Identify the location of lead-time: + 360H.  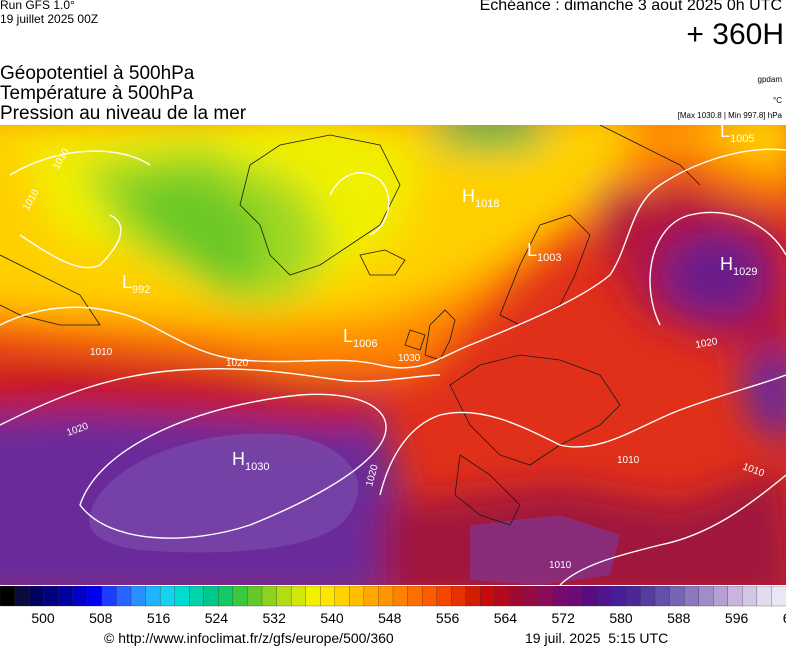
(735, 34).